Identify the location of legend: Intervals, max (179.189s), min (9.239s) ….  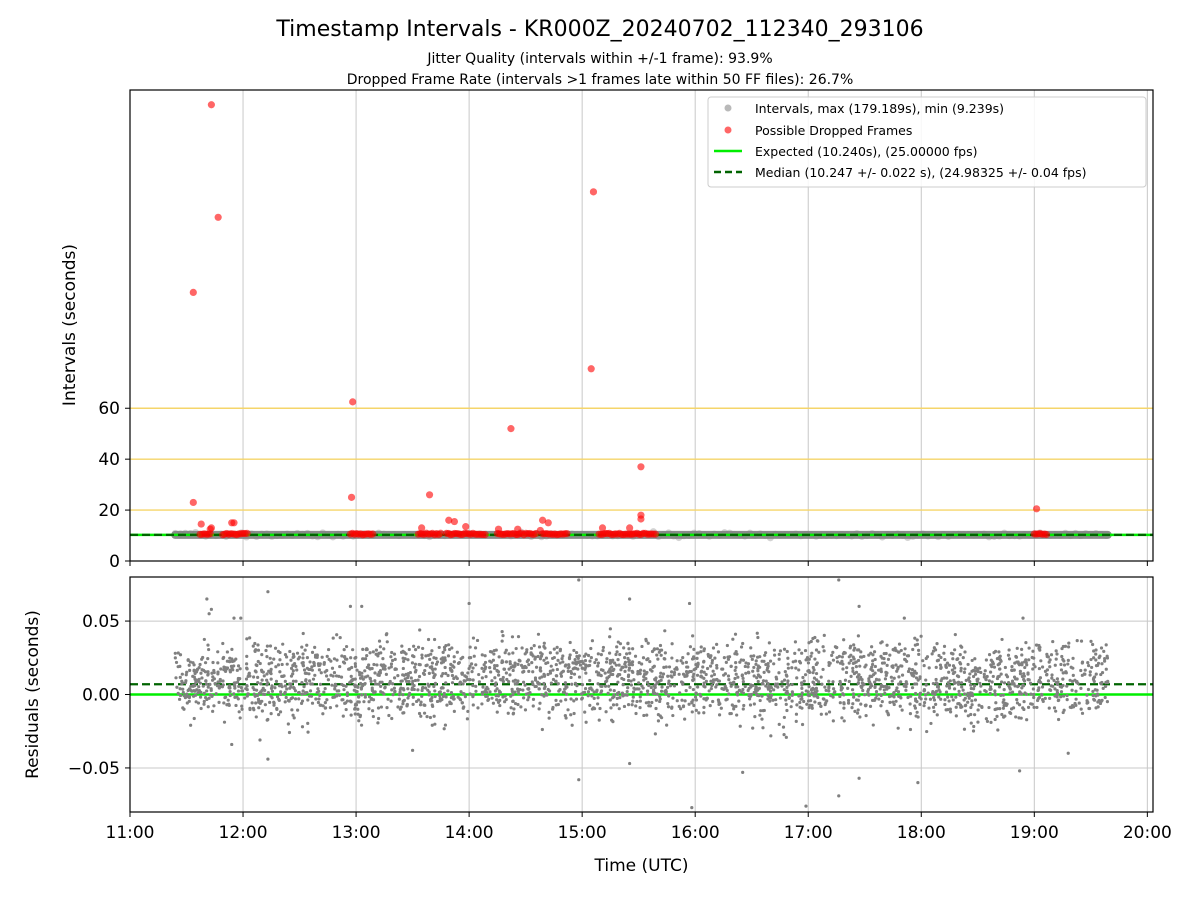
(927, 142).